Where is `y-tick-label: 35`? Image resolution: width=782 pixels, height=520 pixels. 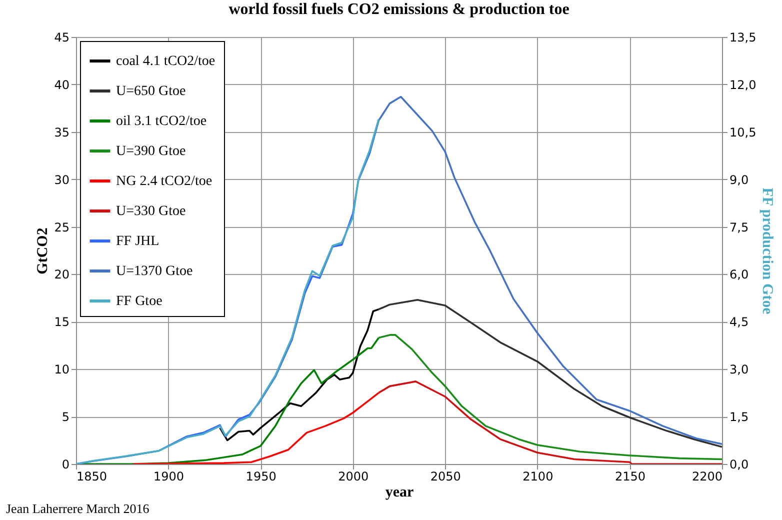 y-tick-label: 35 is located at coordinates (62, 132).